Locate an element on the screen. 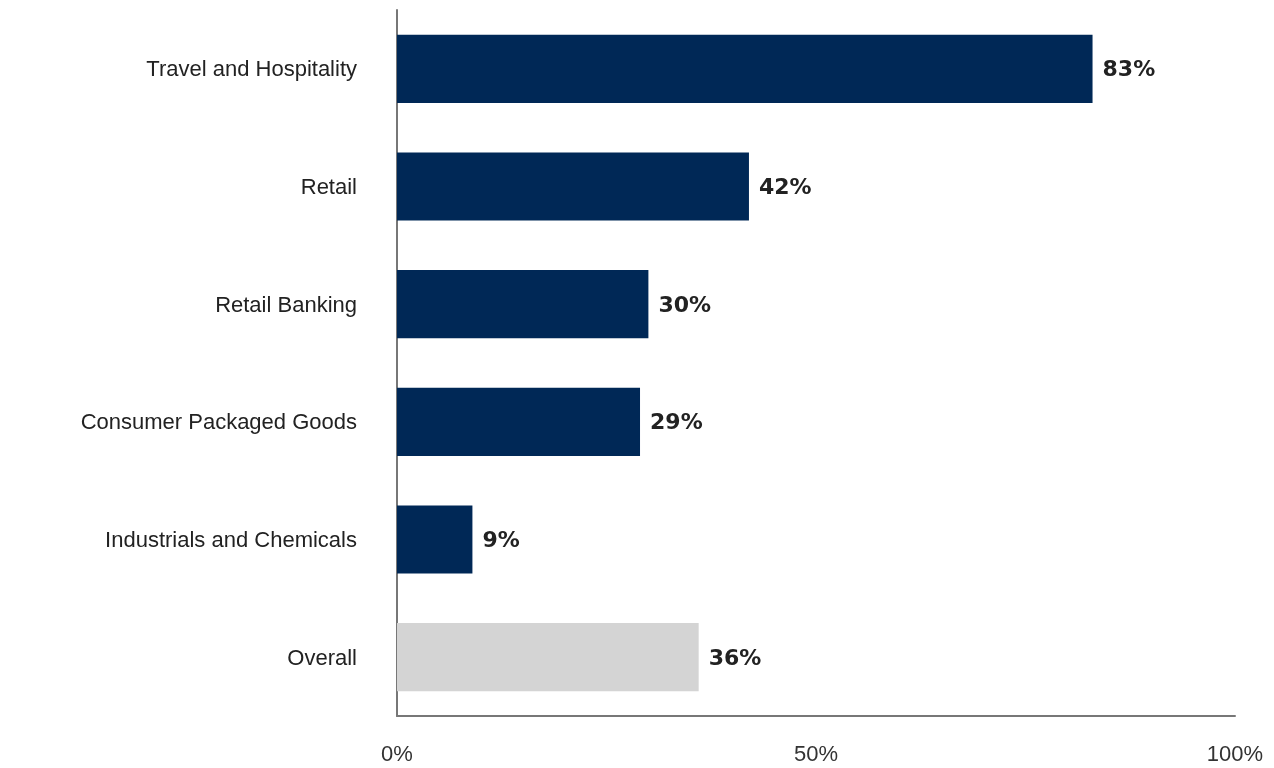 The height and width of the screenshot is (768, 1274). y-tick-label: Industrials and Chemicals is located at coordinates (231, 539).